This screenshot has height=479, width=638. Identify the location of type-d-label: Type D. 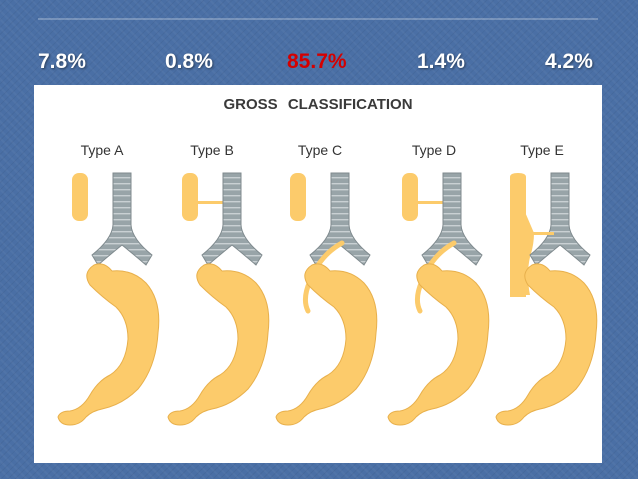
(434, 150).